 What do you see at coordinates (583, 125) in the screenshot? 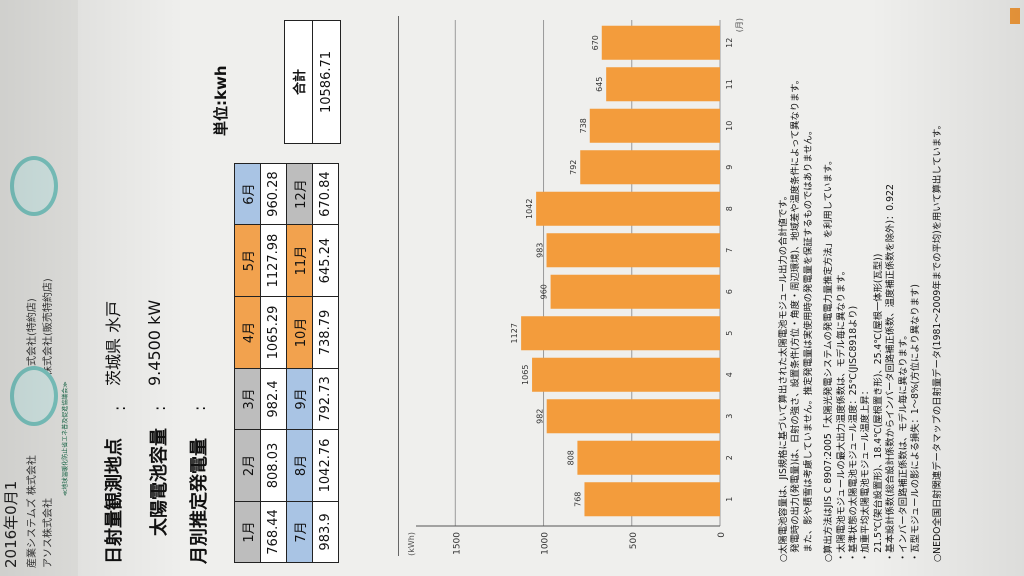
I see `bar-value-label: 738` at bounding box center [583, 125].